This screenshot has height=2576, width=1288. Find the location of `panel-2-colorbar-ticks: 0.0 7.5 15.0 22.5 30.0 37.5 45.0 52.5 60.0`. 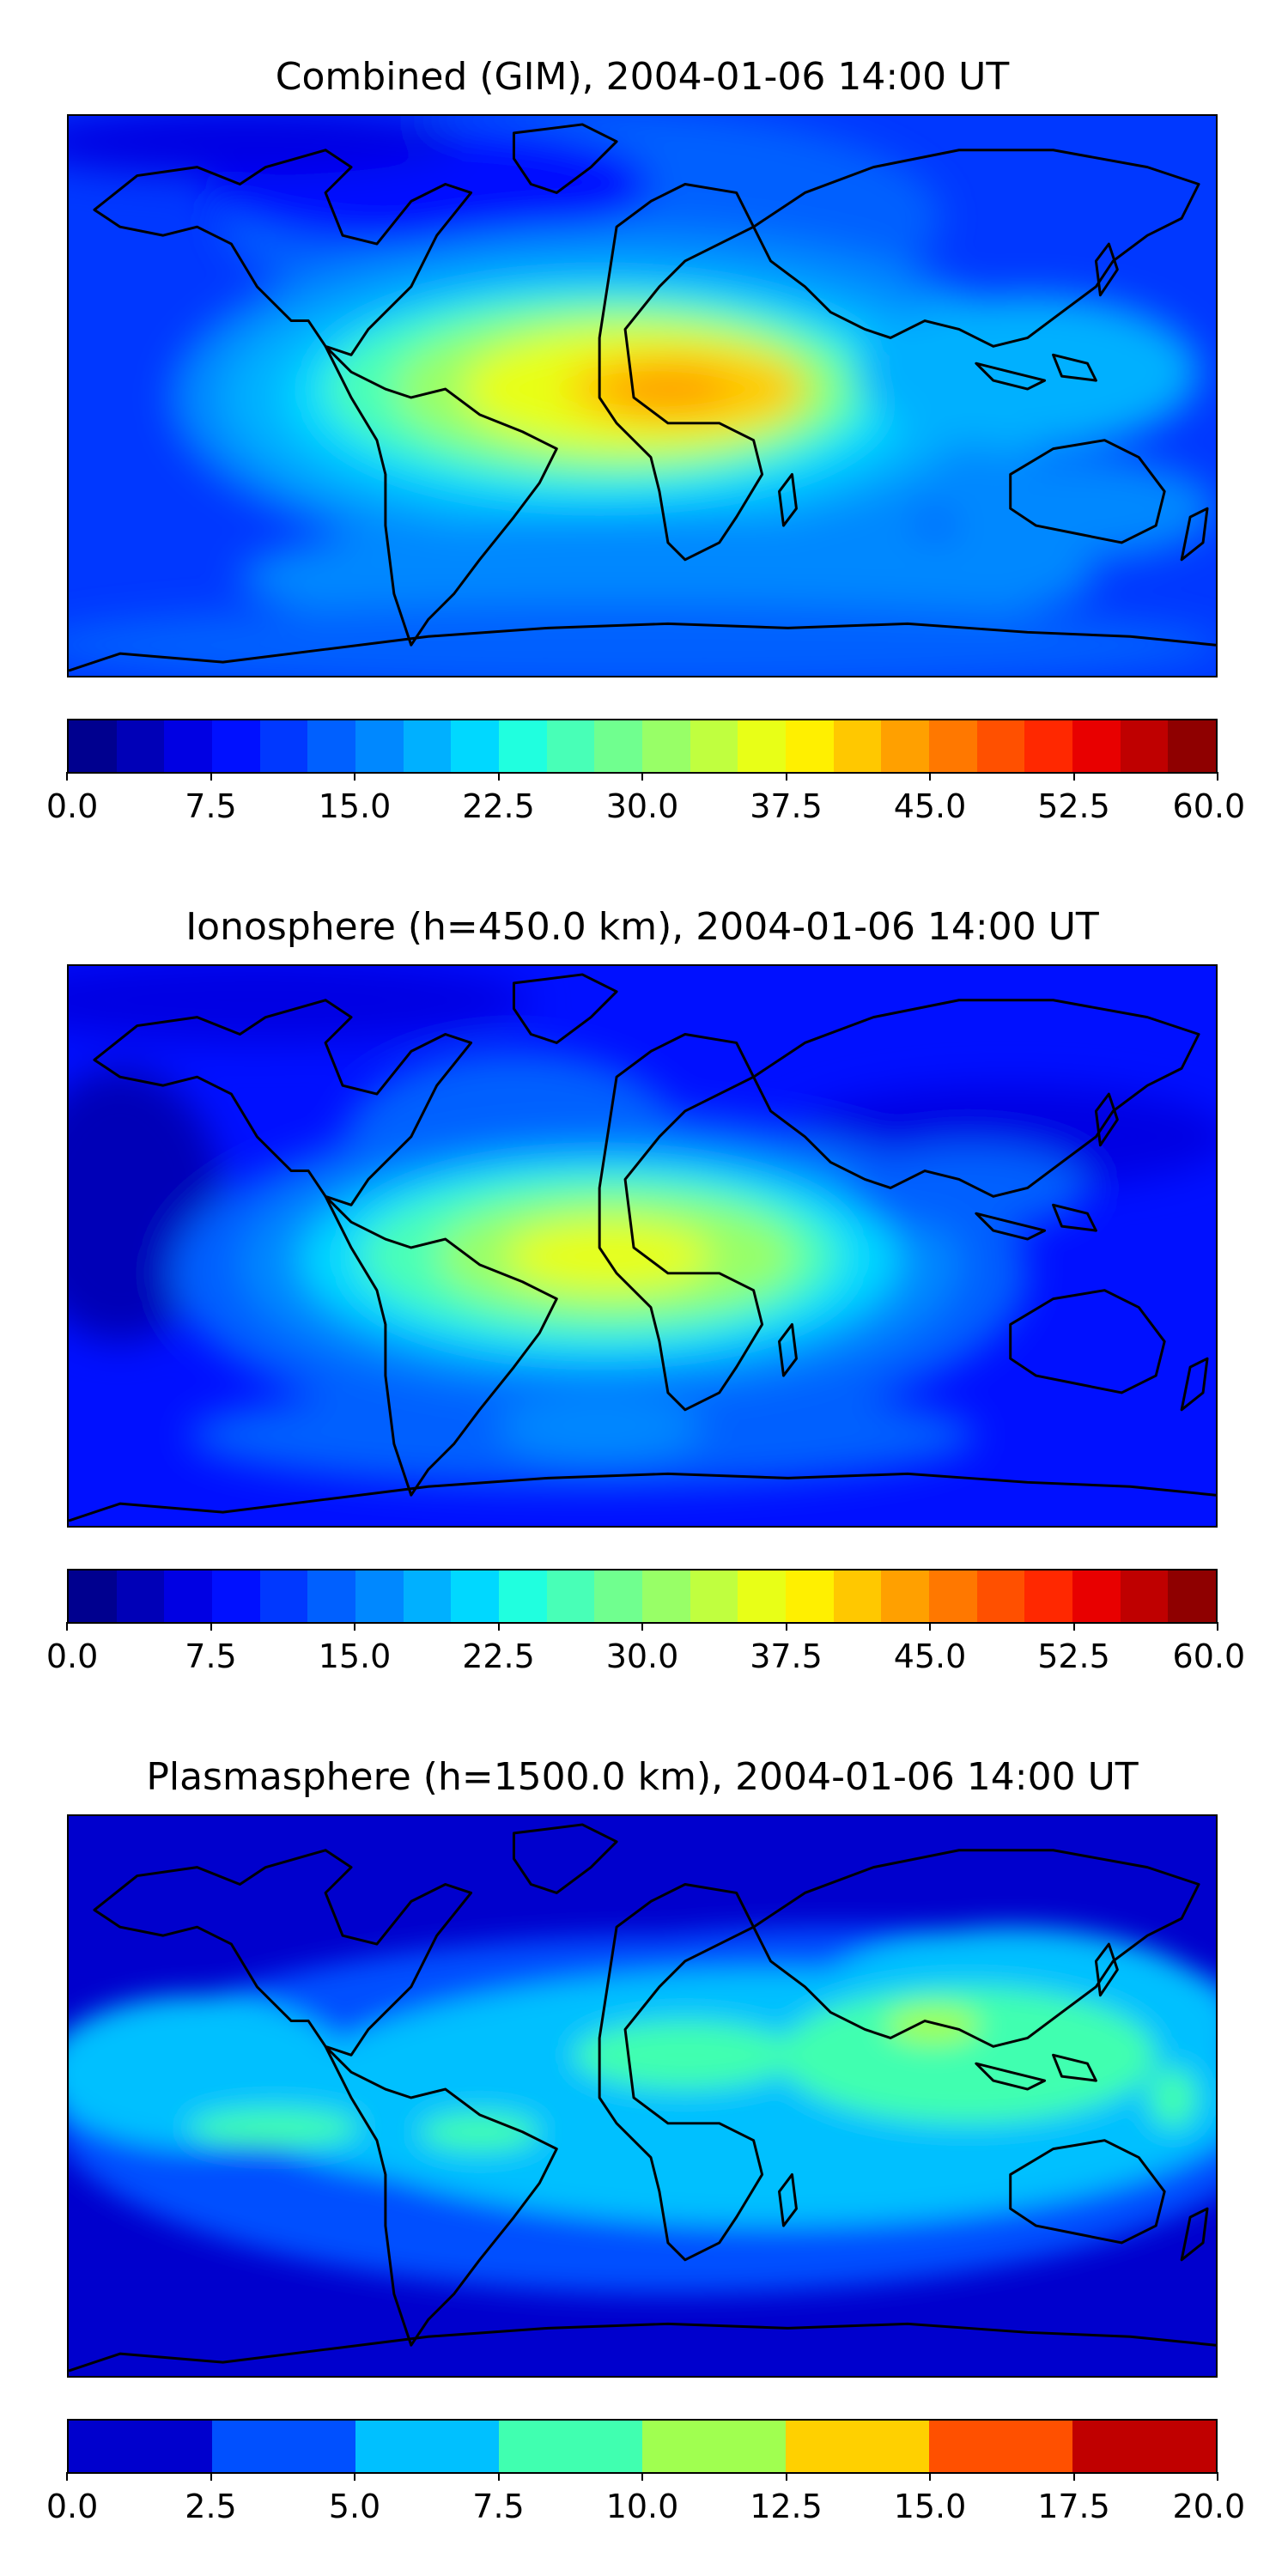

panel-2-colorbar-ticks: 0.0 7.5 15.0 22.5 30.0 37.5 45.0 52.5 60.0 is located at coordinates (645, 1649).